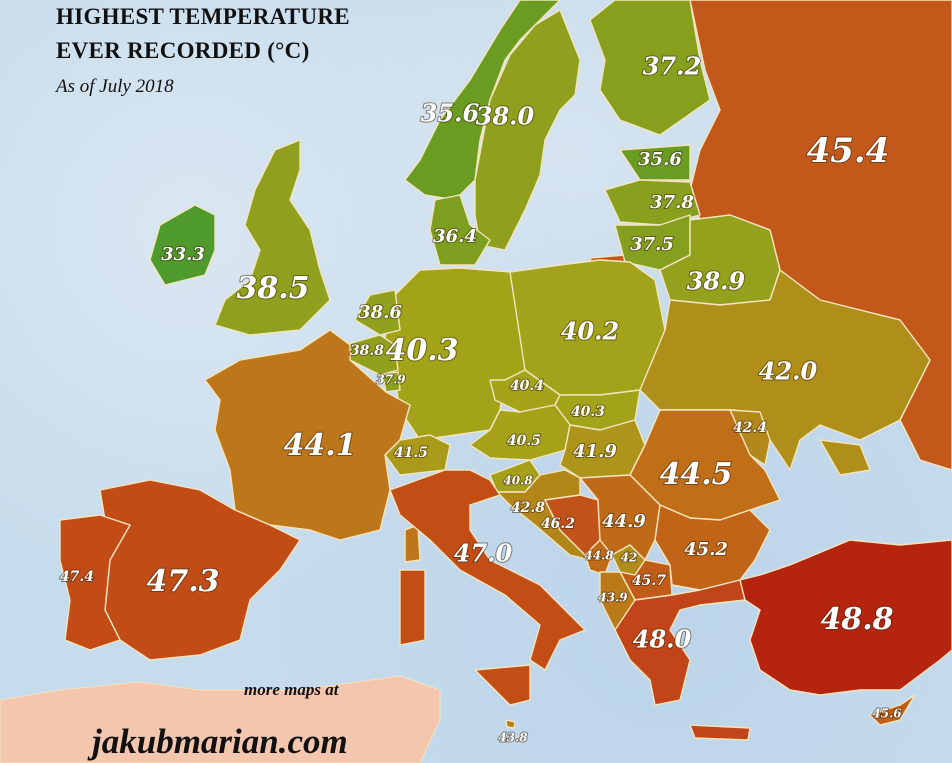 This screenshot has height=763, width=952. I want to click on value-label: 38.6, so click(380, 312).